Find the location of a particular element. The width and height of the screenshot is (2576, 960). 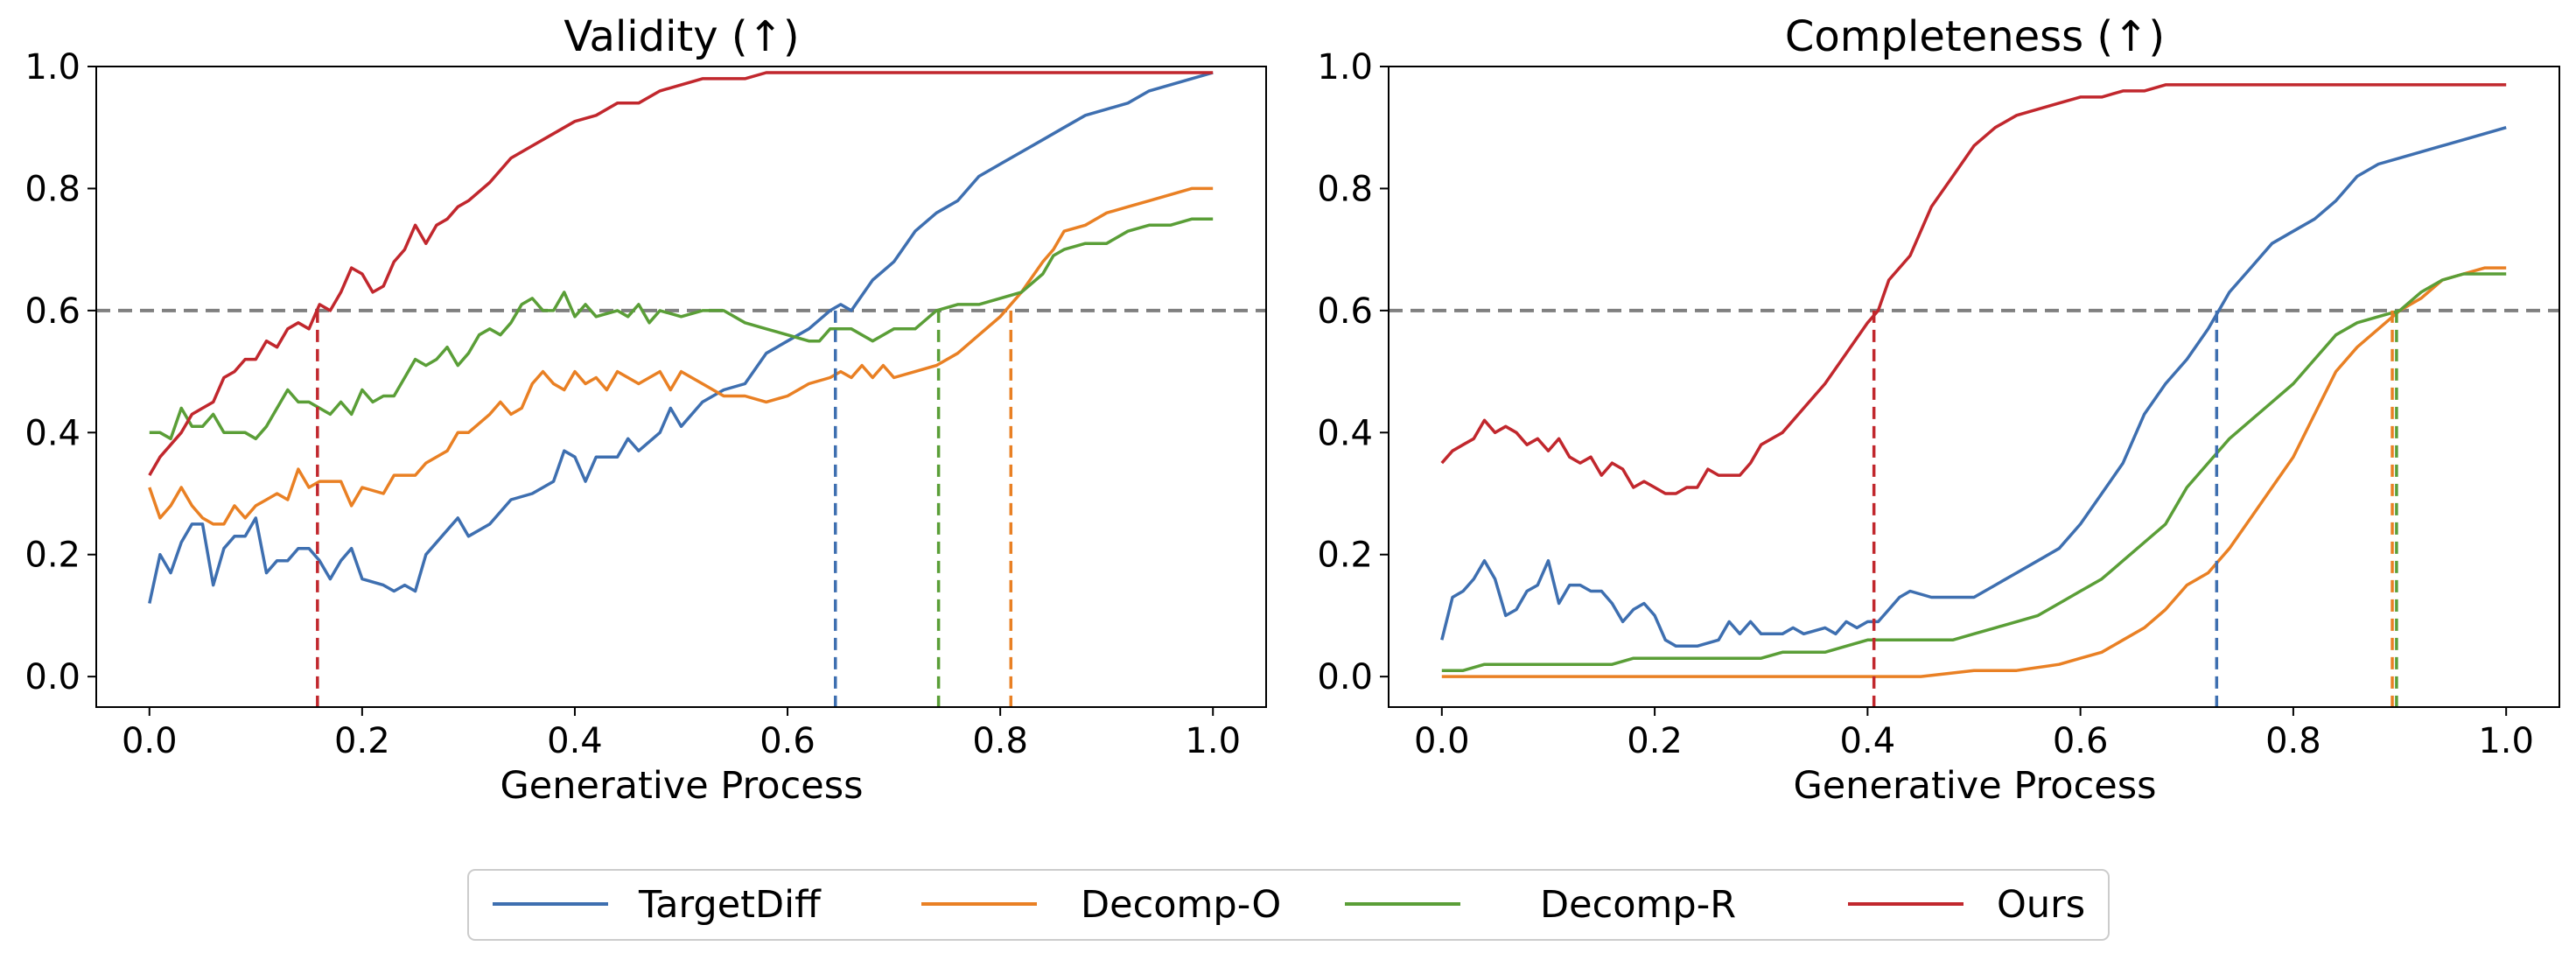

series-line-decomp-o is located at coordinates (681, 356).